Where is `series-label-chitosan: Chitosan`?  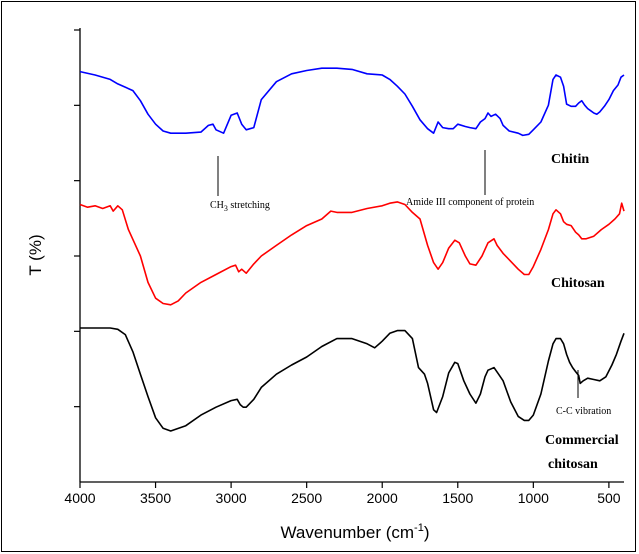 series-label-chitosan: Chitosan is located at coordinates (578, 283).